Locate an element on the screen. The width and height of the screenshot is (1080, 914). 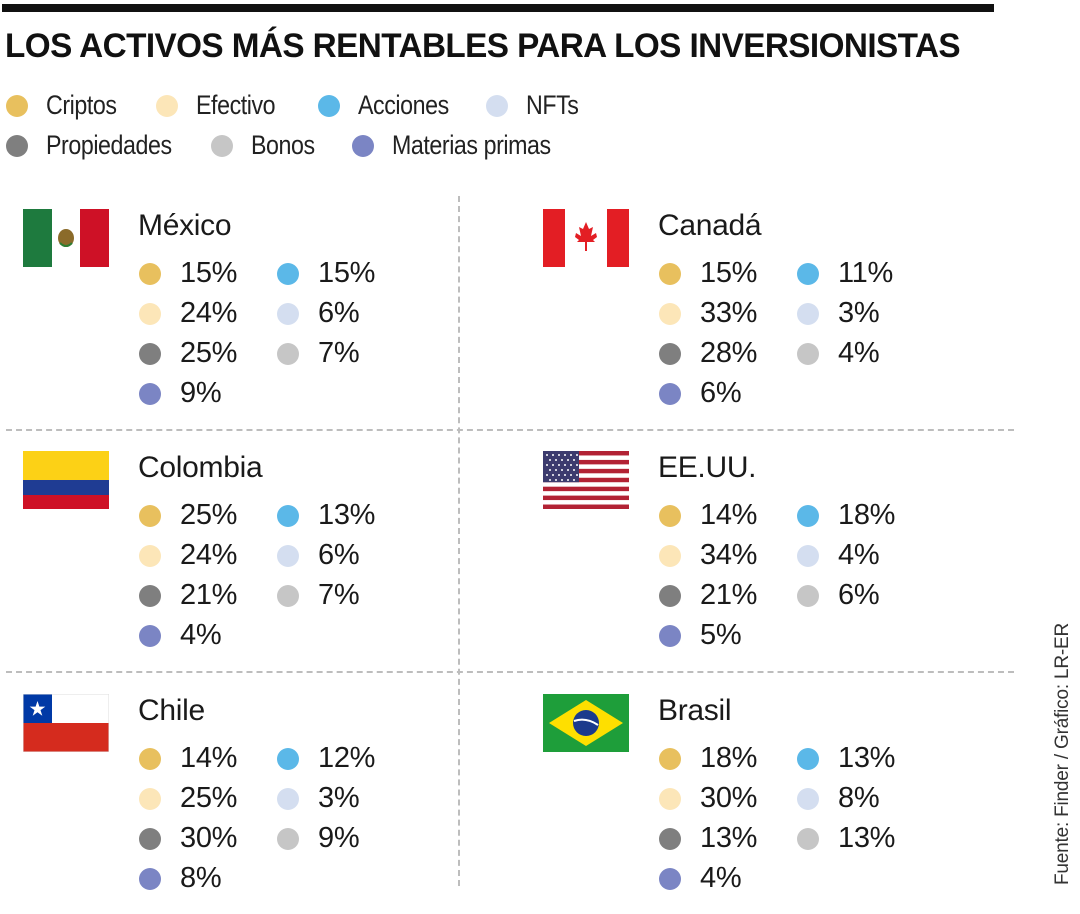
stat-bonos: 13% is located at coordinates (846, 838).